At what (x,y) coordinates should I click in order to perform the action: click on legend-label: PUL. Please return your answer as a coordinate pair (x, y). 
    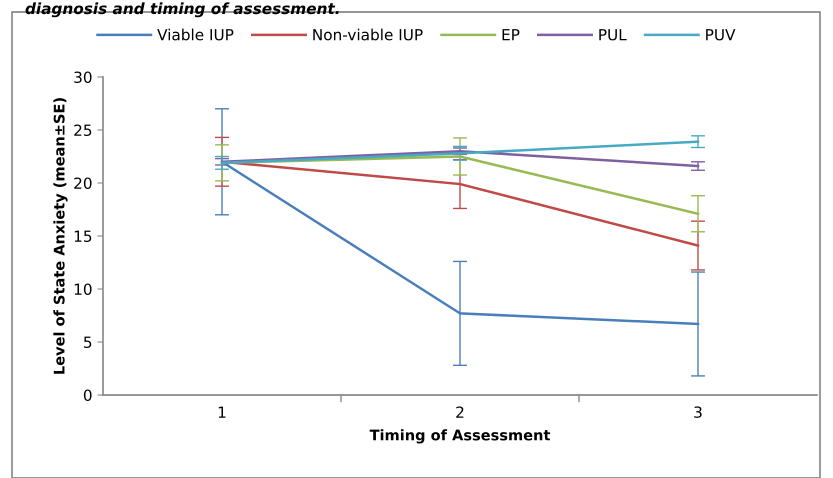
    Looking at the image, I should click on (613, 34).